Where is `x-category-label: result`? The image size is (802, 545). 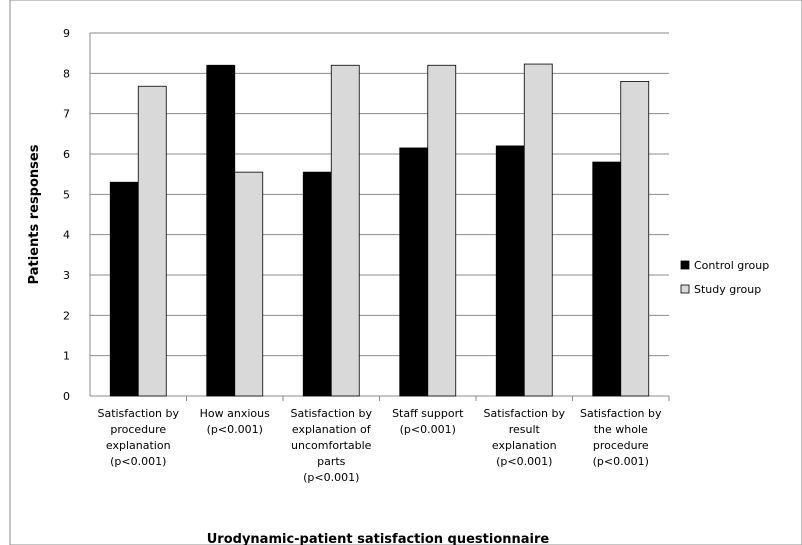 x-category-label: result is located at coordinates (525, 429).